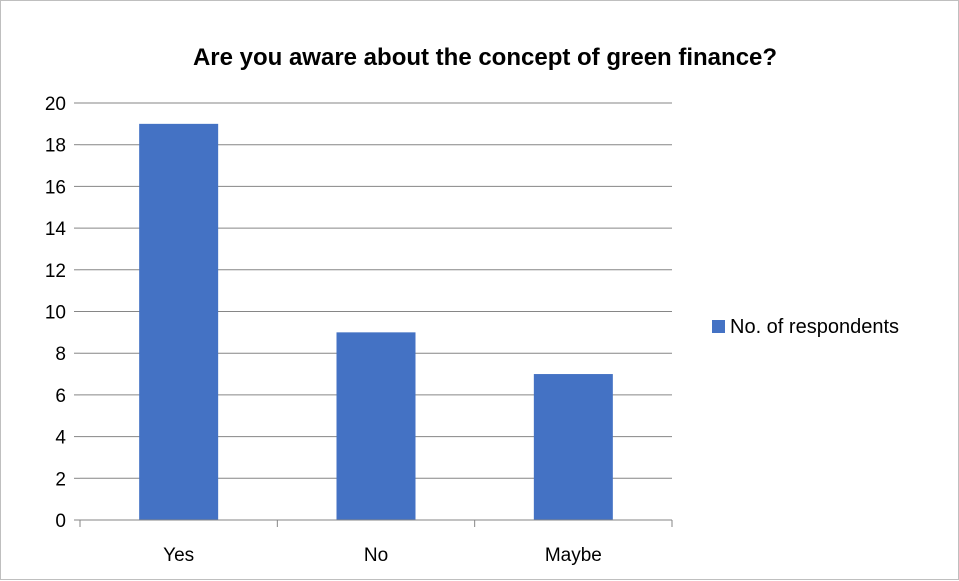 The height and width of the screenshot is (581, 959). Describe the element at coordinates (573, 555) in the screenshot. I see `x-tick-label-maybe: Maybe` at that location.